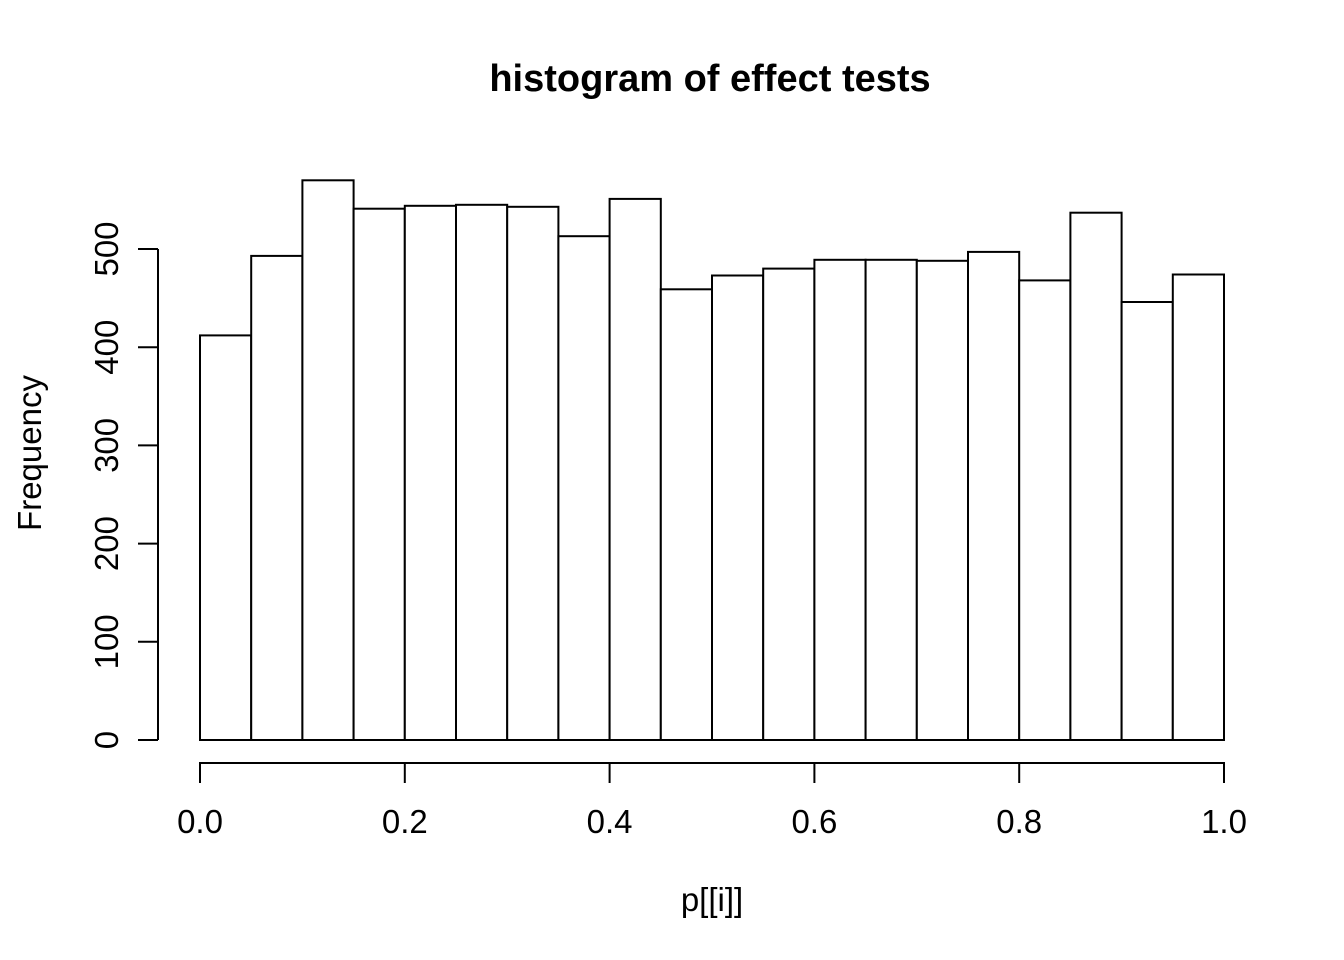  What do you see at coordinates (709, 79) in the screenshot?
I see `chart-title: histogram of effect tests` at bounding box center [709, 79].